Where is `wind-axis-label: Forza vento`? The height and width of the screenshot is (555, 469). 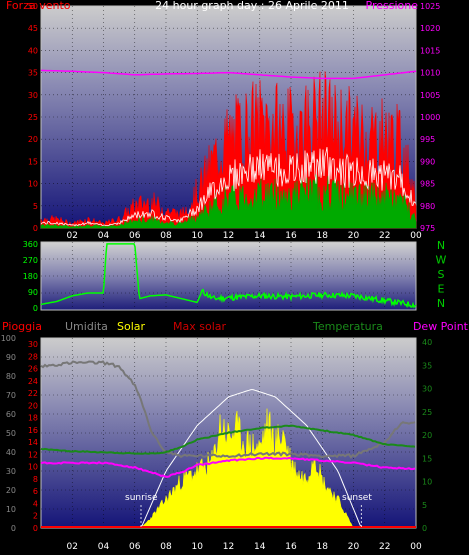
wind-axis-label: Forza vento is located at coordinates (38, 6).